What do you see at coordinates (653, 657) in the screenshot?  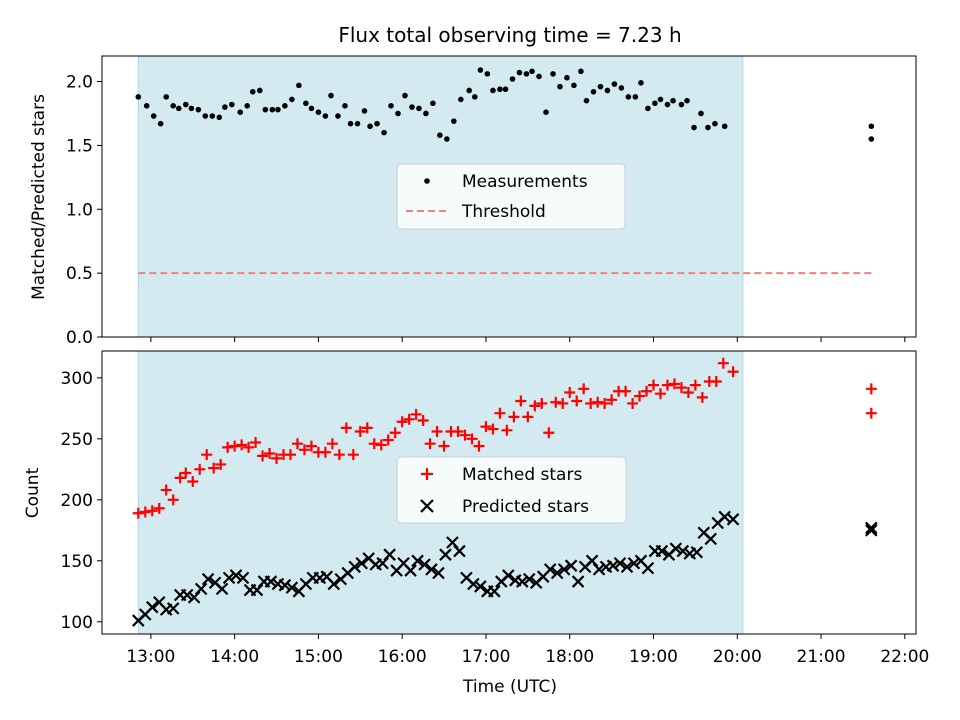 I see `x-tick-label: 19:00` at bounding box center [653, 657].